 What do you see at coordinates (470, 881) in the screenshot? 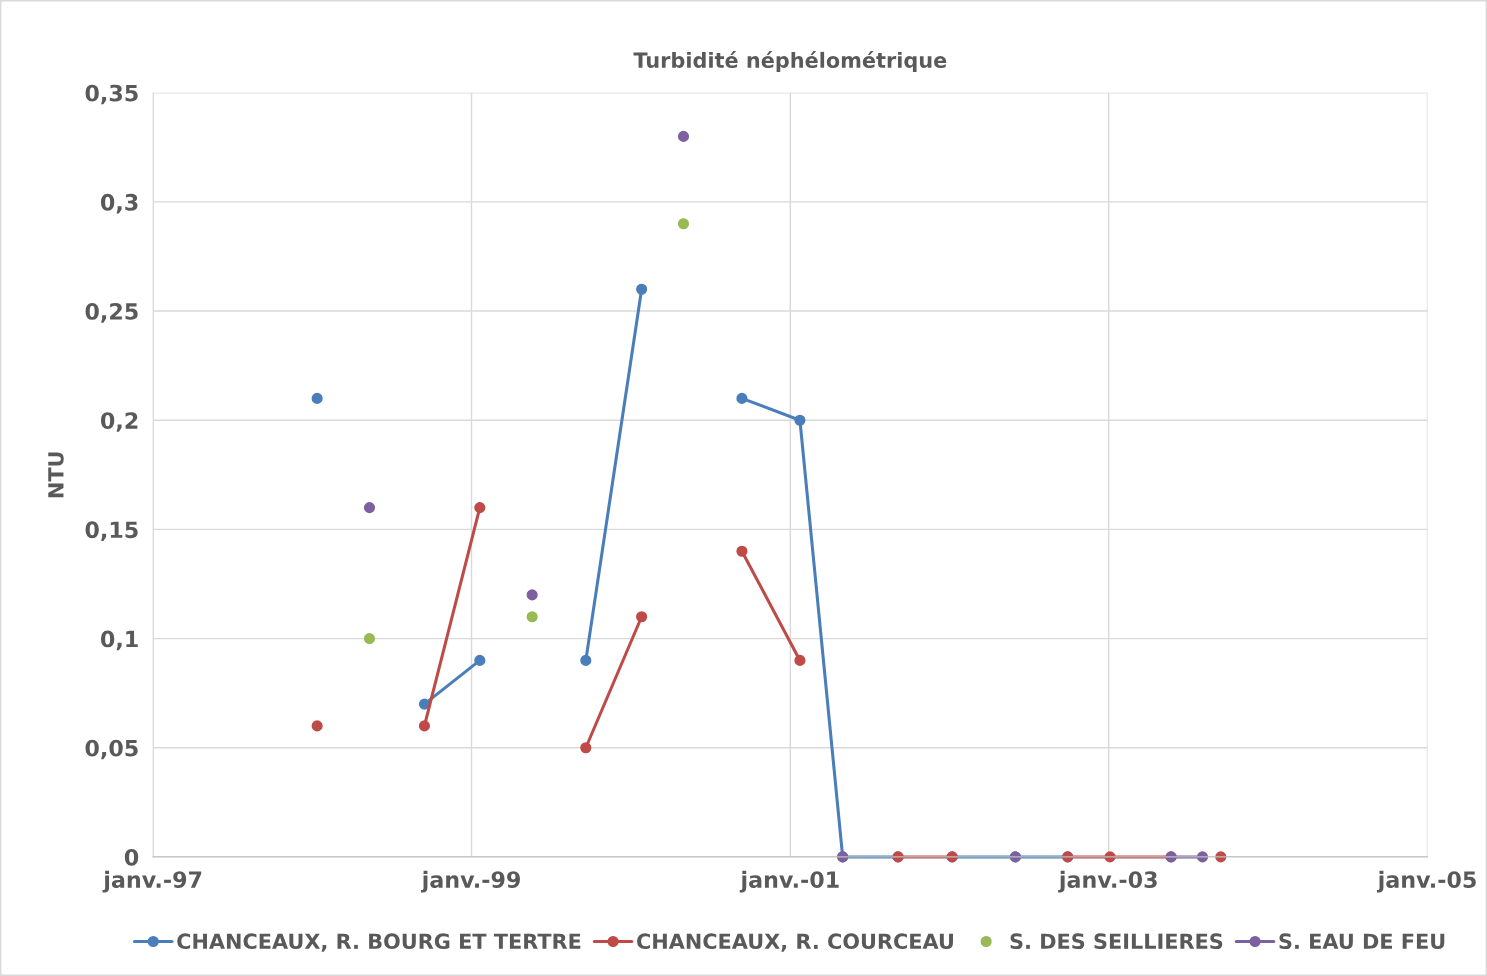
I see `x-tick-label: janv.-99` at bounding box center [470, 881].